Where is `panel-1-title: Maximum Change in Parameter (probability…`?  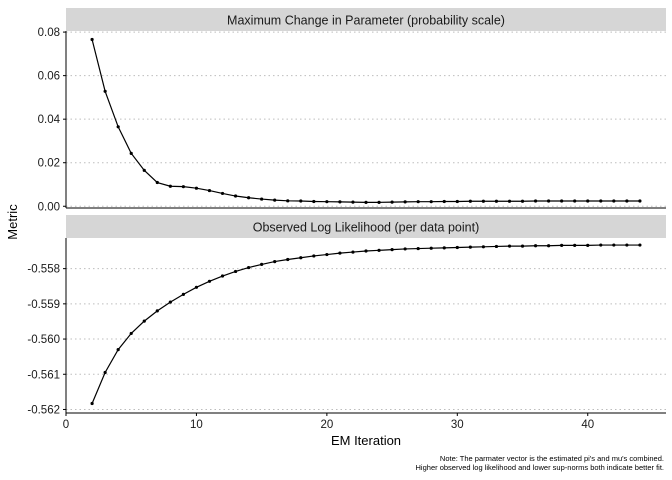 panel-1-title: Maximum Change in Parameter (probability… is located at coordinates (366, 21).